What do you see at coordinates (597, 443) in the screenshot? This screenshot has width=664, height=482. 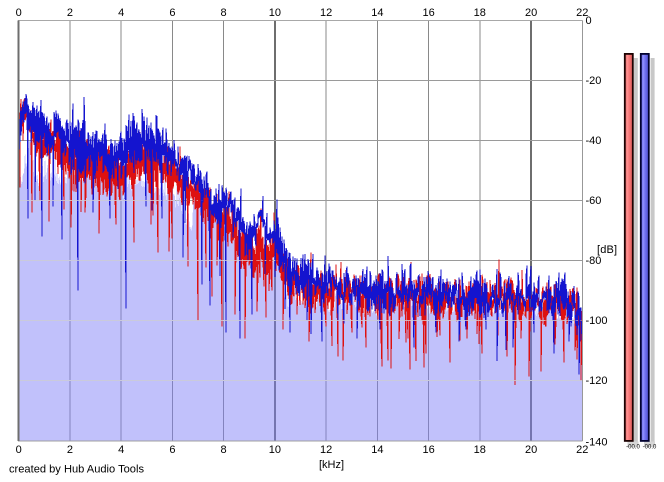 I see `svg-text: -140` at bounding box center [597, 443].